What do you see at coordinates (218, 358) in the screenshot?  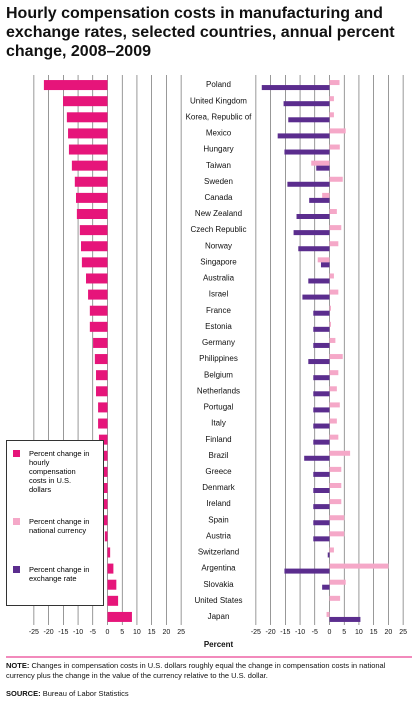 I see `category-label: Philippines` at bounding box center [218, 358].